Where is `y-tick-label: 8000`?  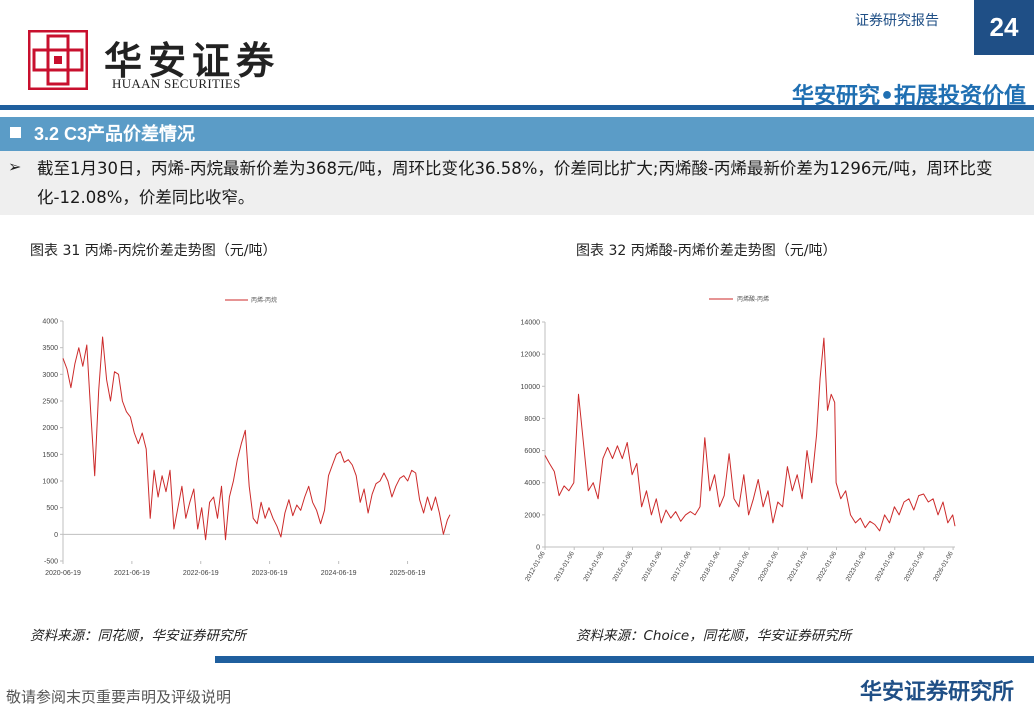
y-tick-label: 8000 is located at coordinates (532, 419).